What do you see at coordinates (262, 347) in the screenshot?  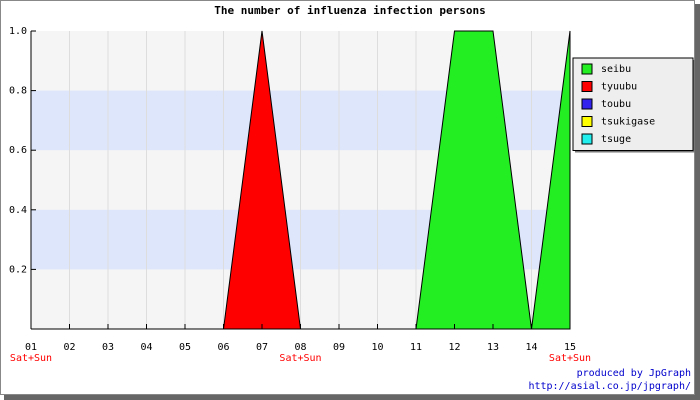 I see `x-tick-label: 07` at bounding box center [262, 347].